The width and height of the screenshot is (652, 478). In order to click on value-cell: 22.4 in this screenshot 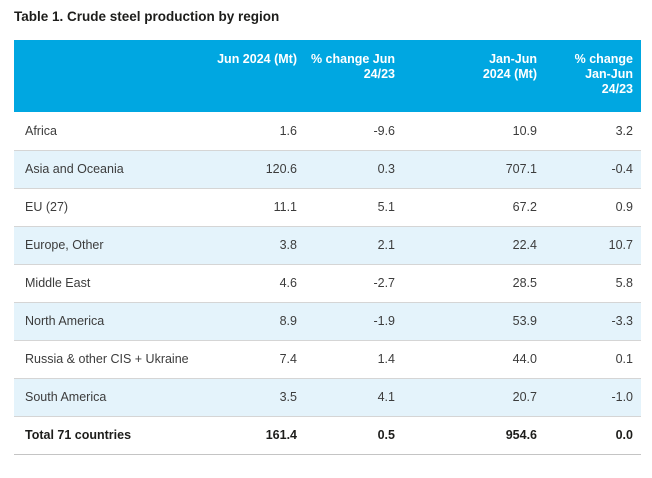, I will do `click(474, 244)`.